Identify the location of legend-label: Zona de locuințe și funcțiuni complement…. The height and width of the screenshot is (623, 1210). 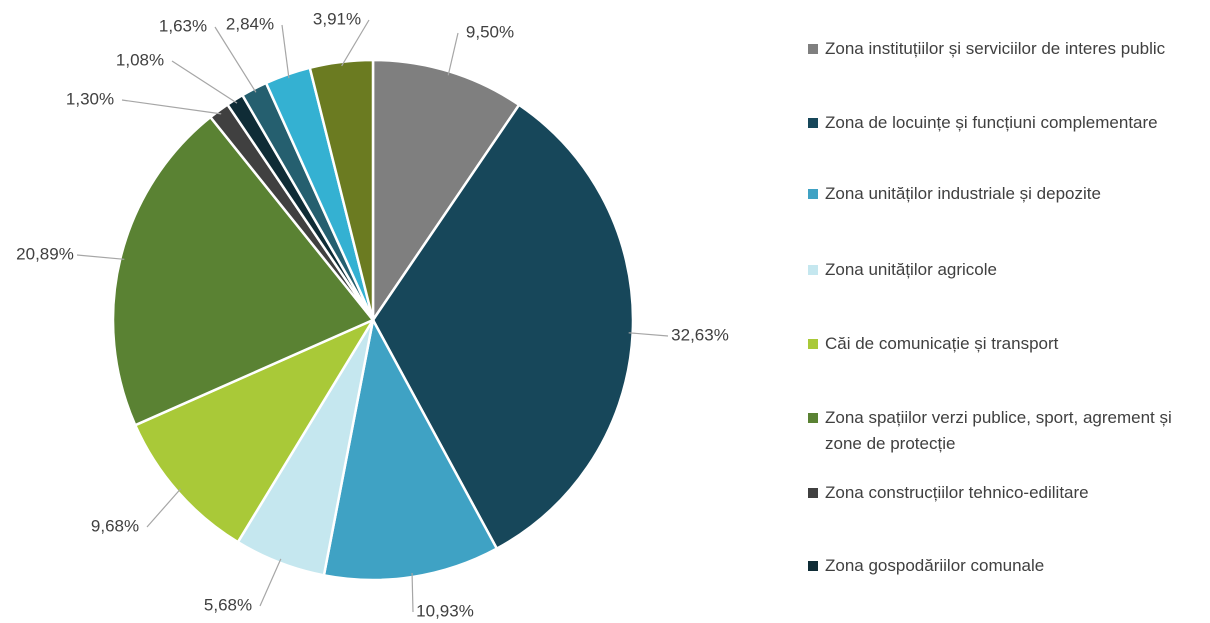
(991, 122).